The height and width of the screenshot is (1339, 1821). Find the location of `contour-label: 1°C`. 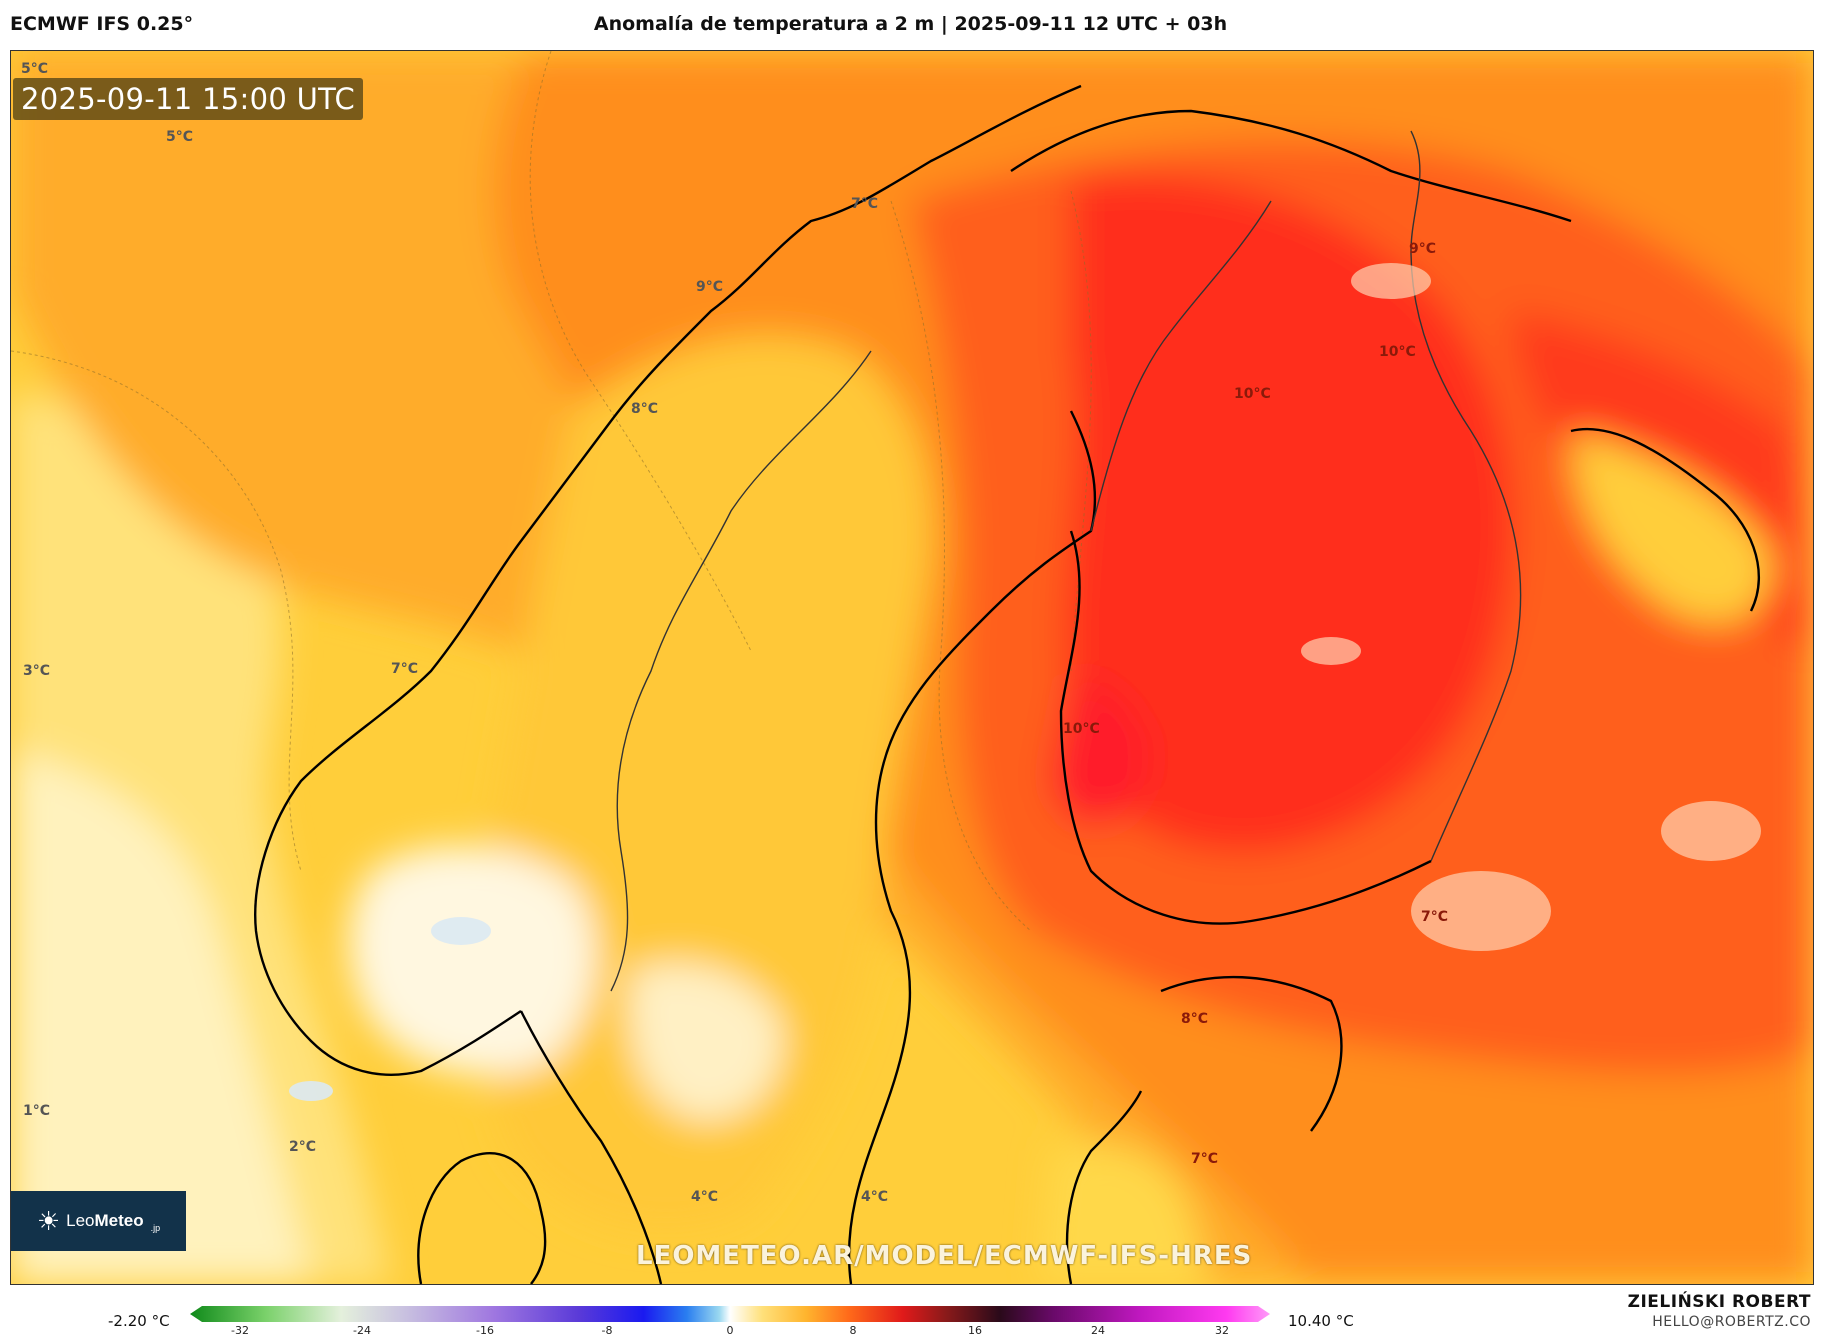

contour-label: 1°C is located at coordinates (37, 1111).